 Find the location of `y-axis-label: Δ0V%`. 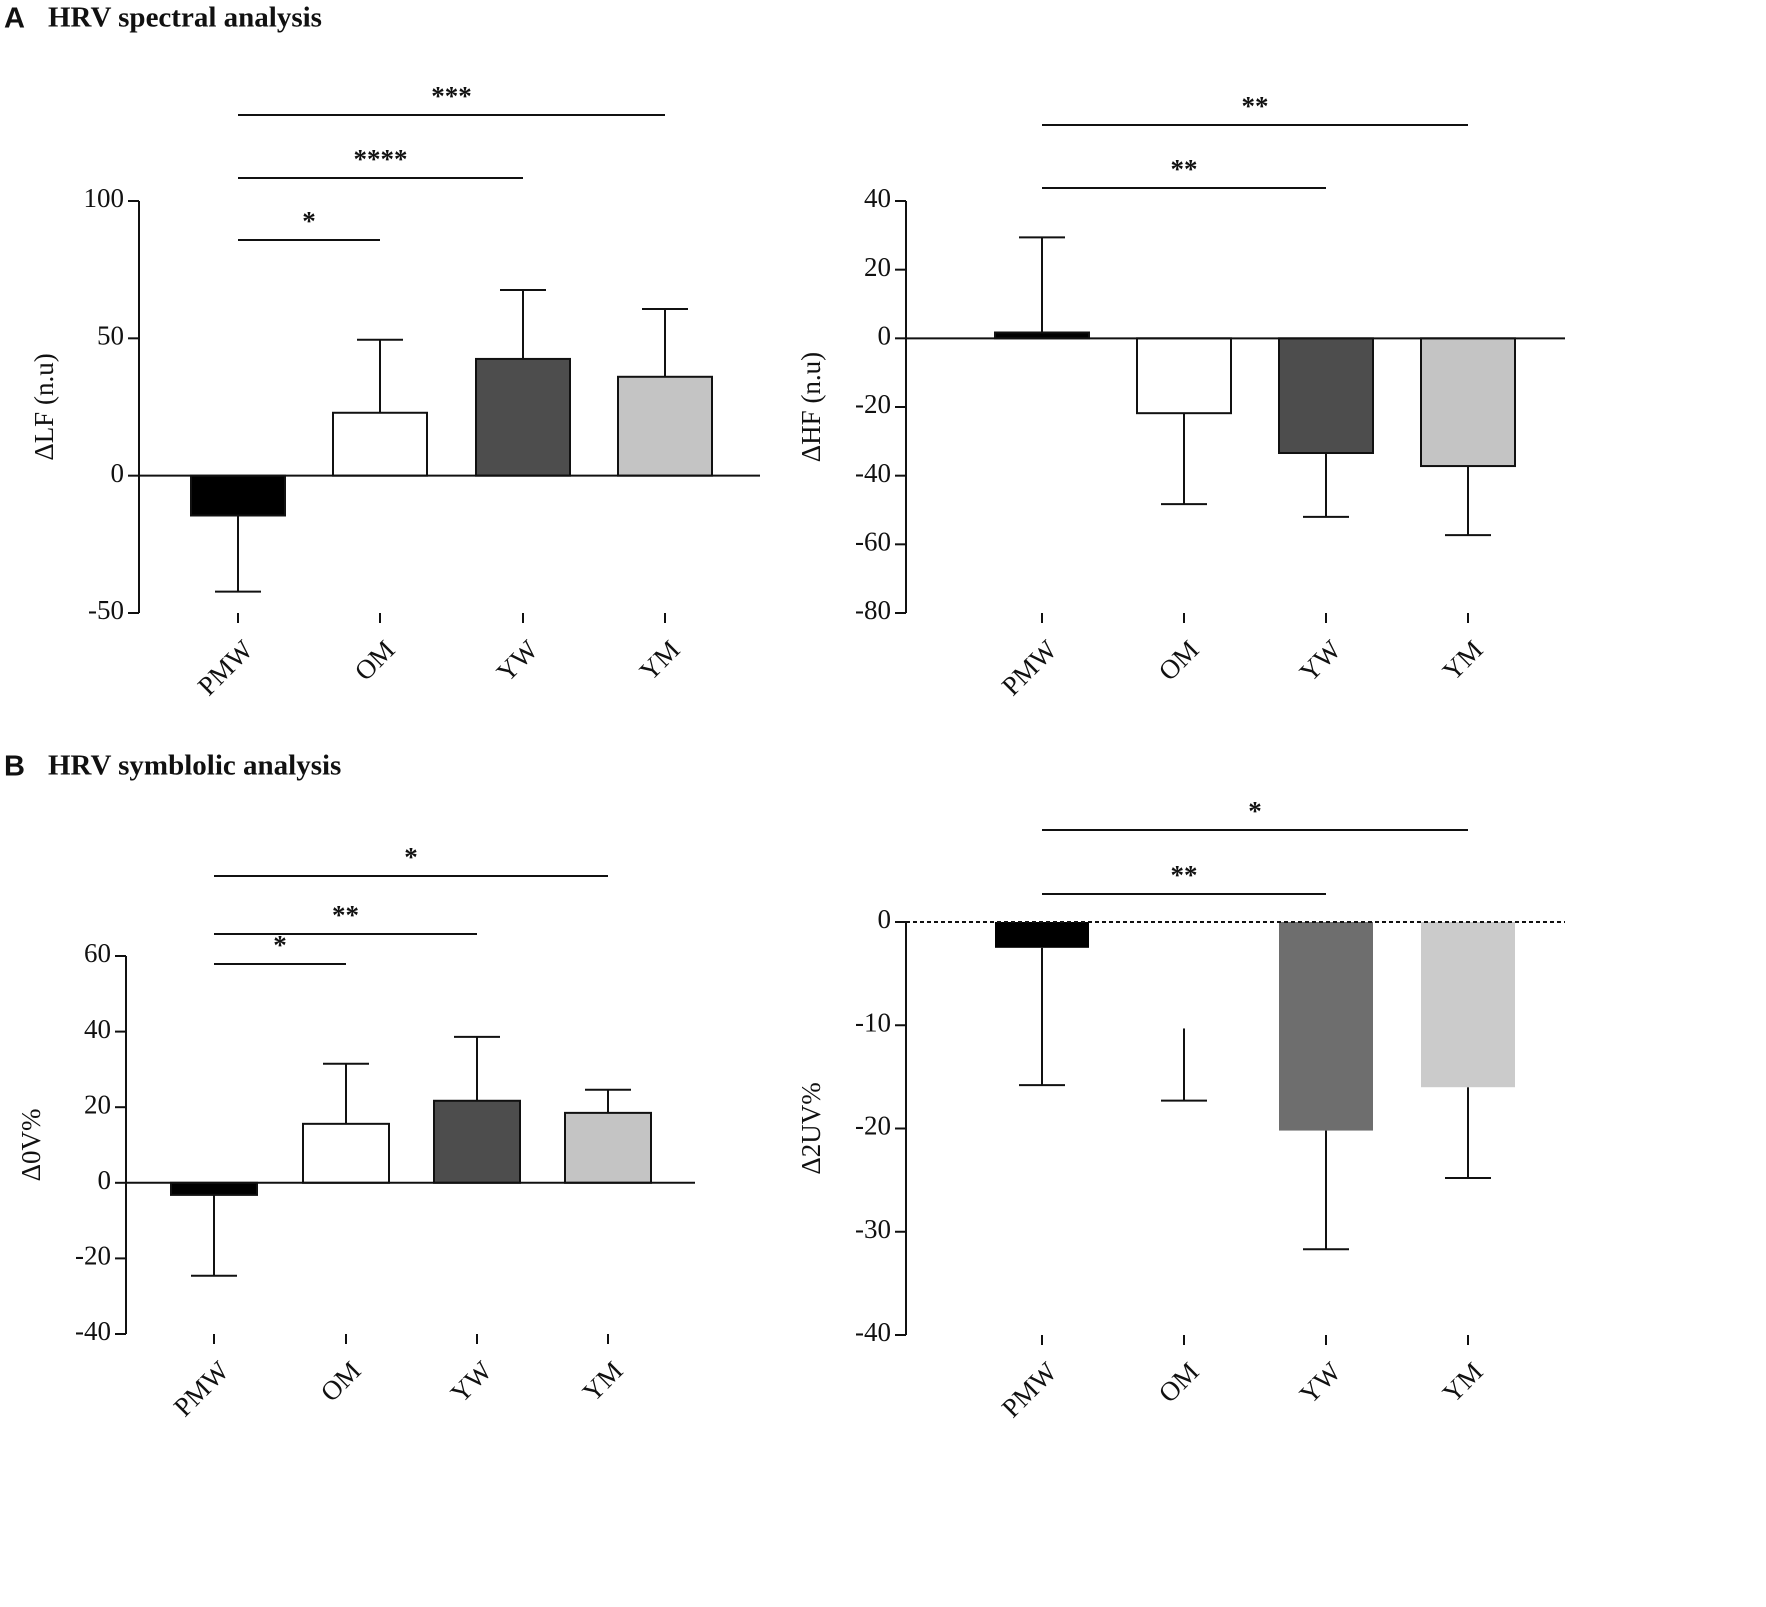

y-axis-label: Δ0V% is located at coordinates (31, 1145).